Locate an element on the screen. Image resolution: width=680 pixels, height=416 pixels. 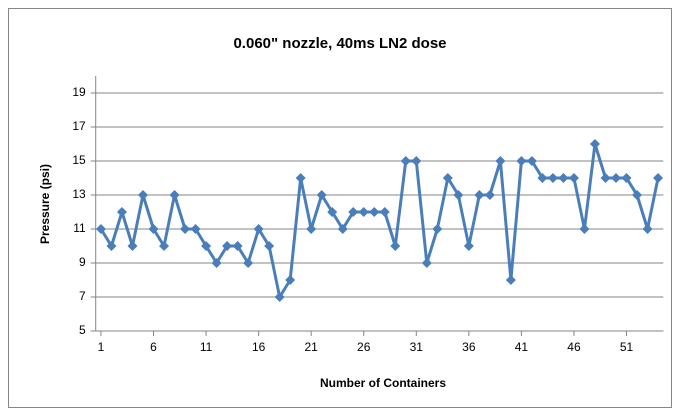
chart-title: 0.060" nozzle, 40ms LN2 dose is located at coordinates (339, 43).